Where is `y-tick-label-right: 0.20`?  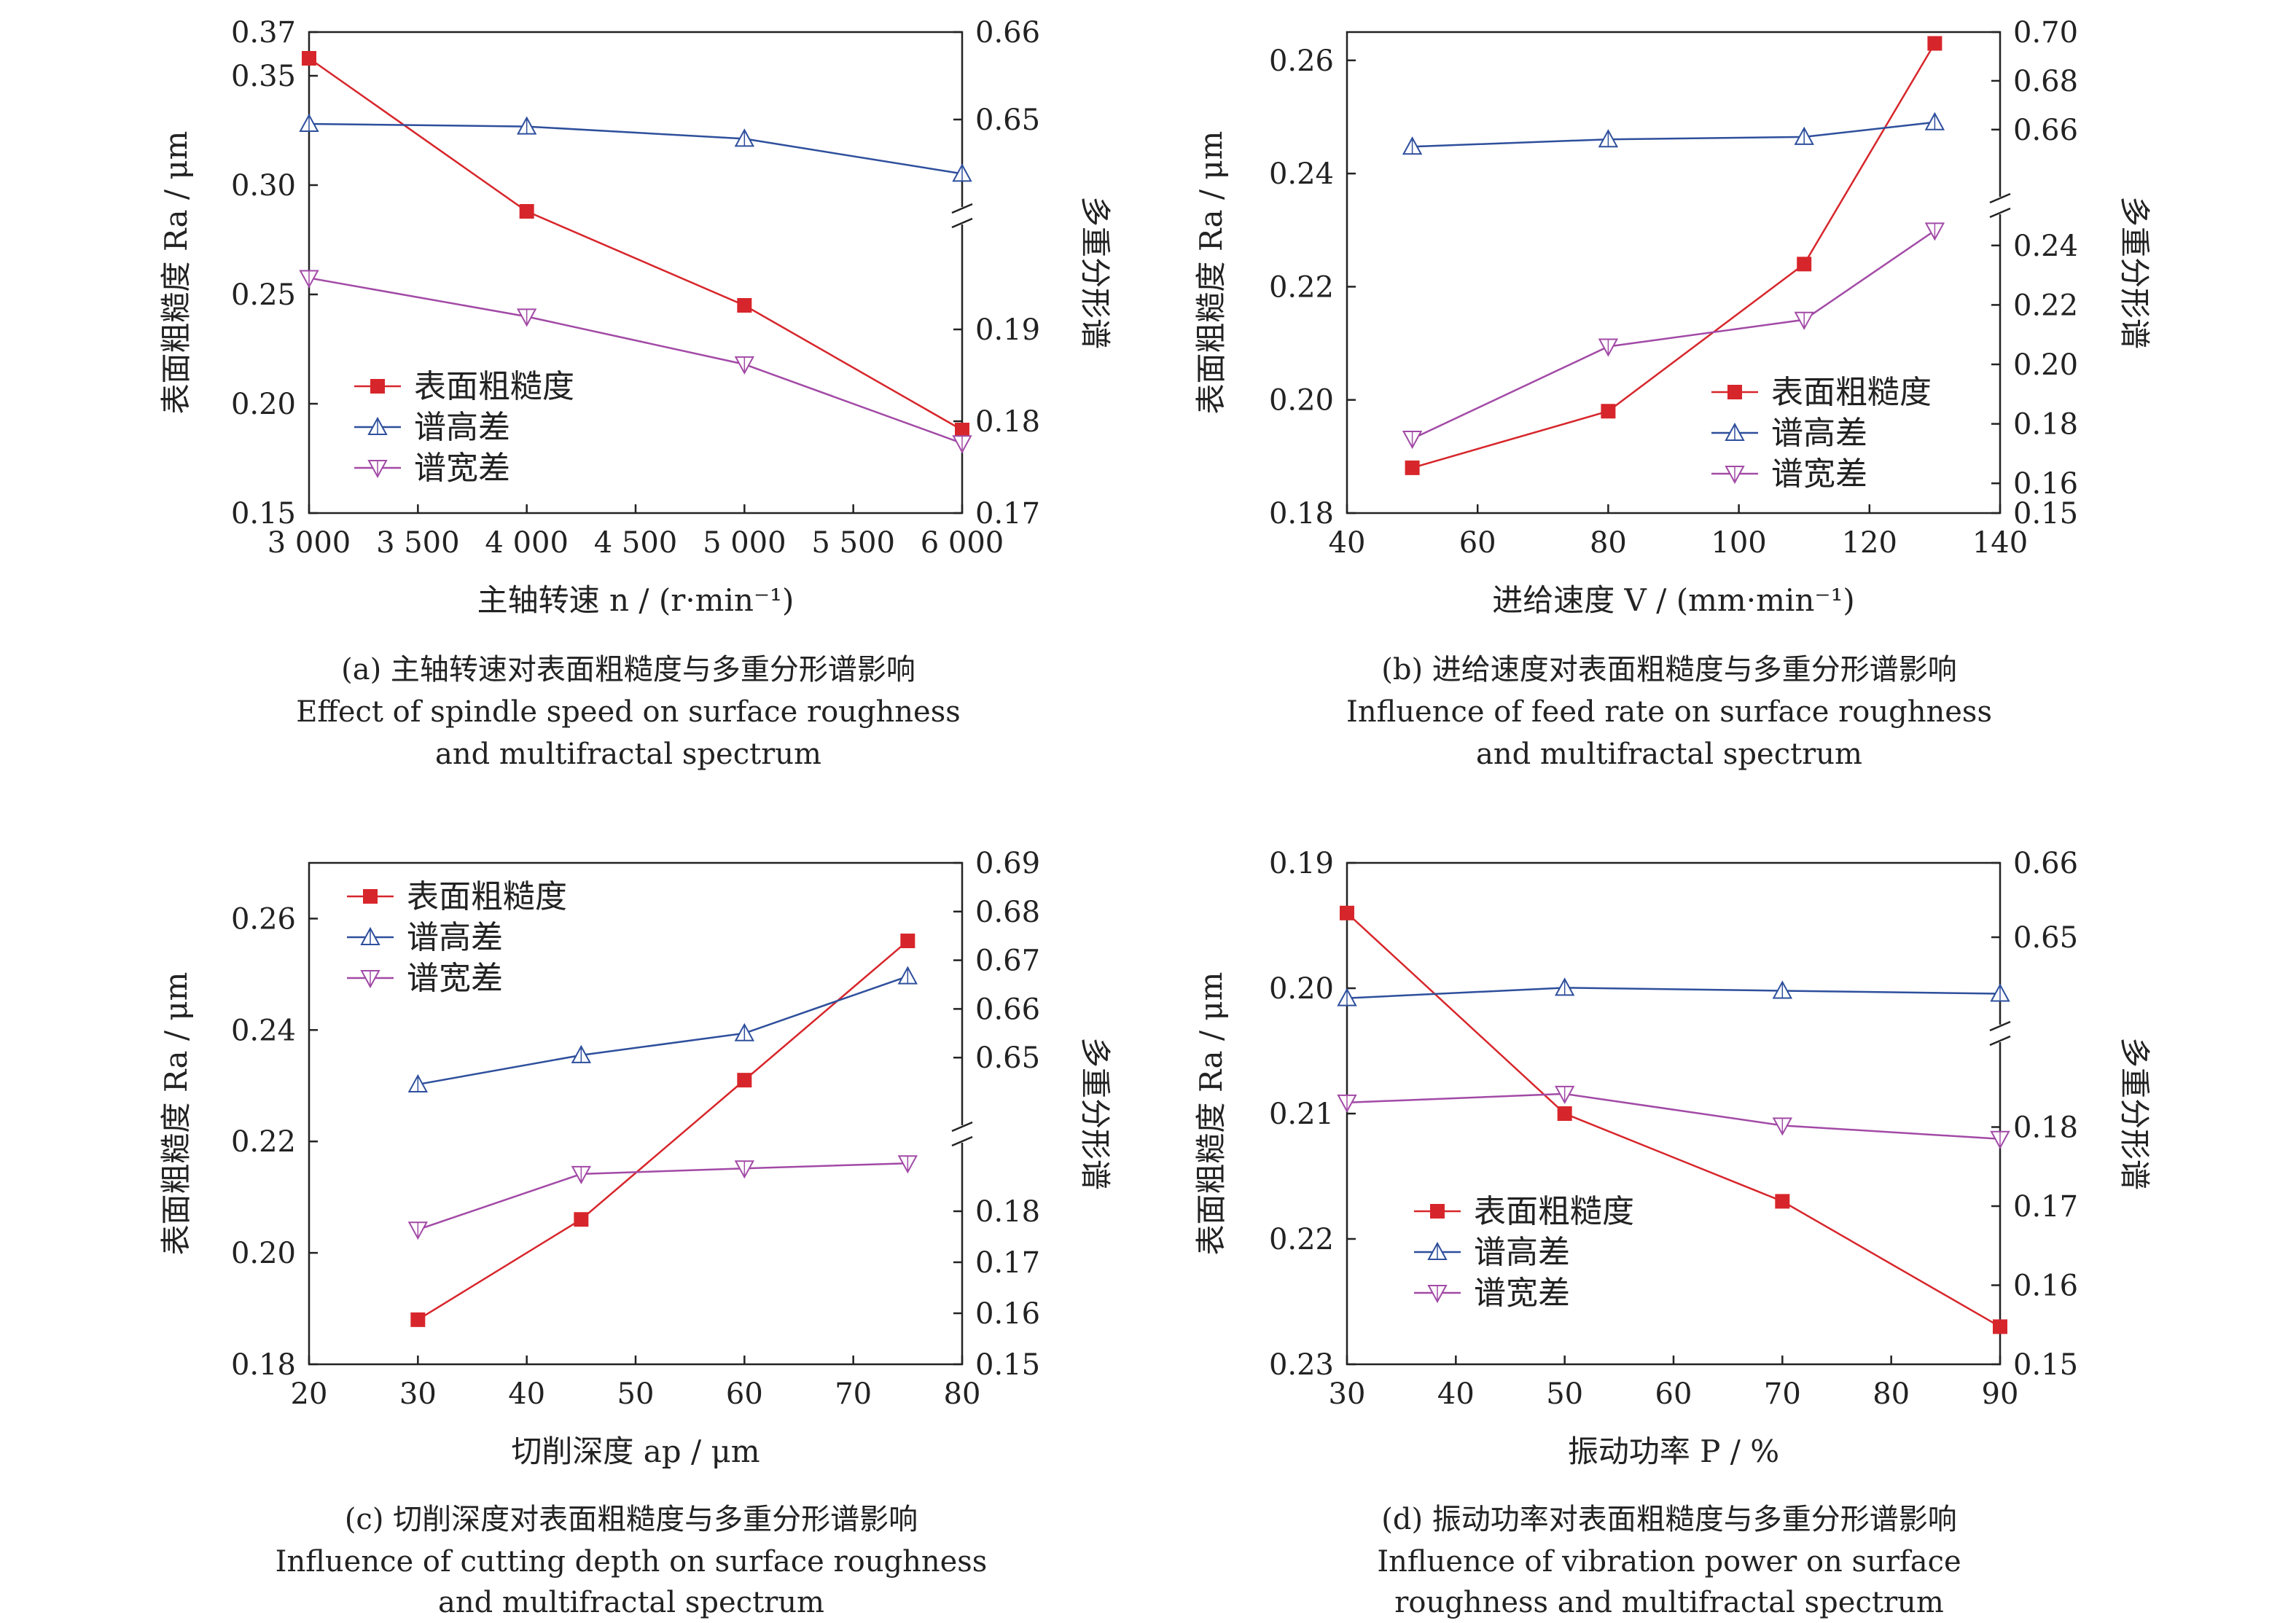
y-tick-label-right: 0.20 is located at coordinates (2046, 365).